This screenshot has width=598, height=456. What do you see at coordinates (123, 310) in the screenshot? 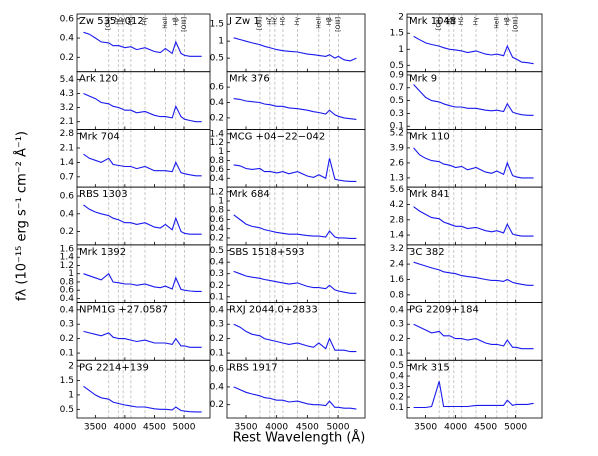
I see `panel-title: NPM1G +27.0587` at bounding box center [123, 310].